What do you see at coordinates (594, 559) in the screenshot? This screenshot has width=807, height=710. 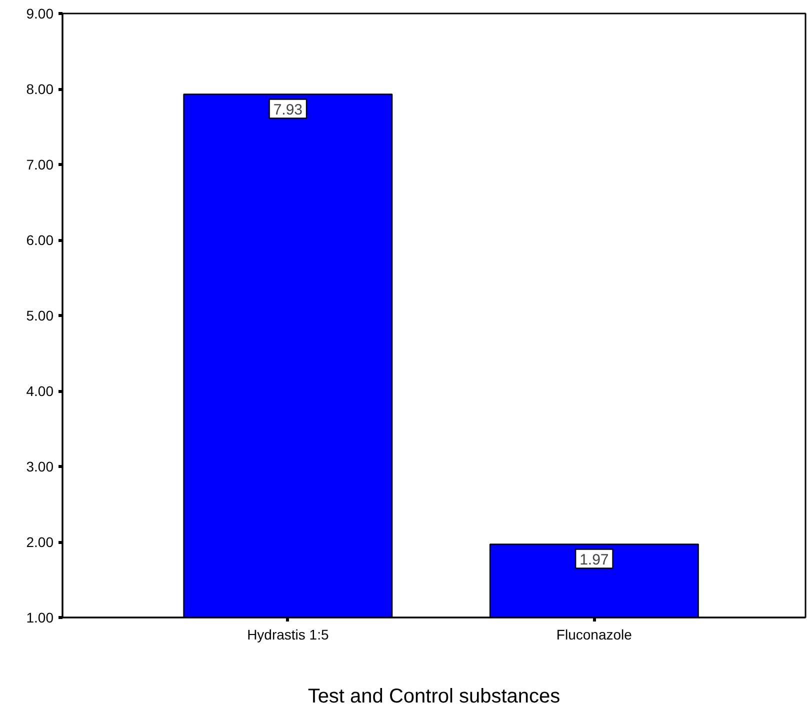 I see `data-label: 1.97` at bounding box center [594, 559].